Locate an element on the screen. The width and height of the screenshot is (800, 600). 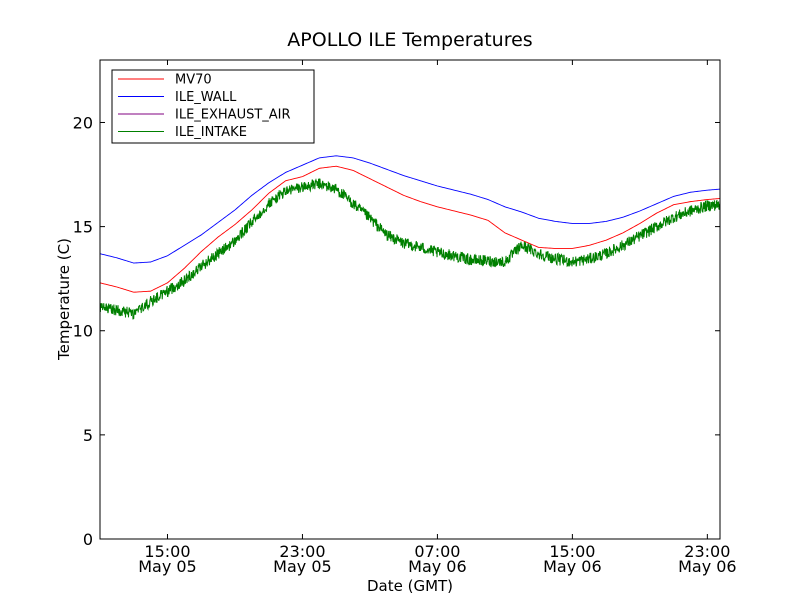
y-tick-label: 15 is located at coordinates (83, 227).